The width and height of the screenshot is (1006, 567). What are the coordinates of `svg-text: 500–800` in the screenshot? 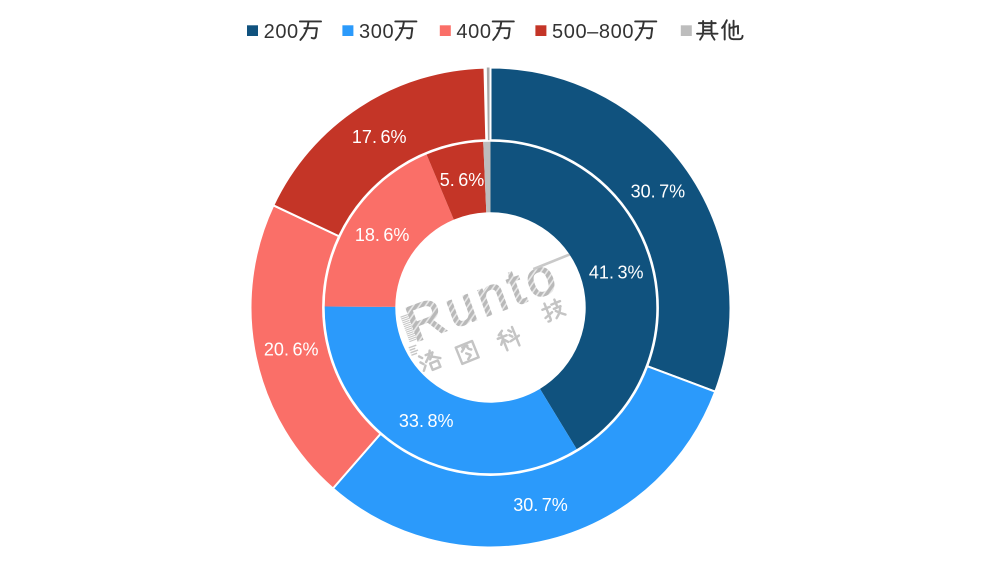 It's located at (593, 32).